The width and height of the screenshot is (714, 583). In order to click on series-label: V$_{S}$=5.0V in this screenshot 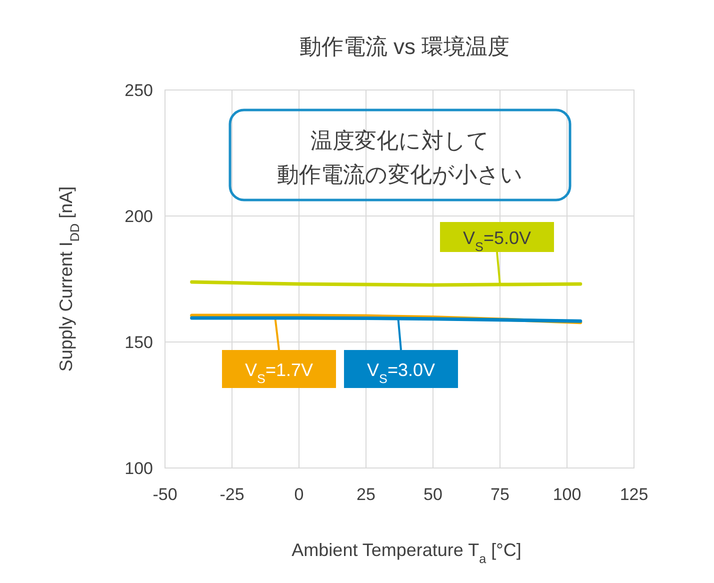, I will do `click(497, 241)`.